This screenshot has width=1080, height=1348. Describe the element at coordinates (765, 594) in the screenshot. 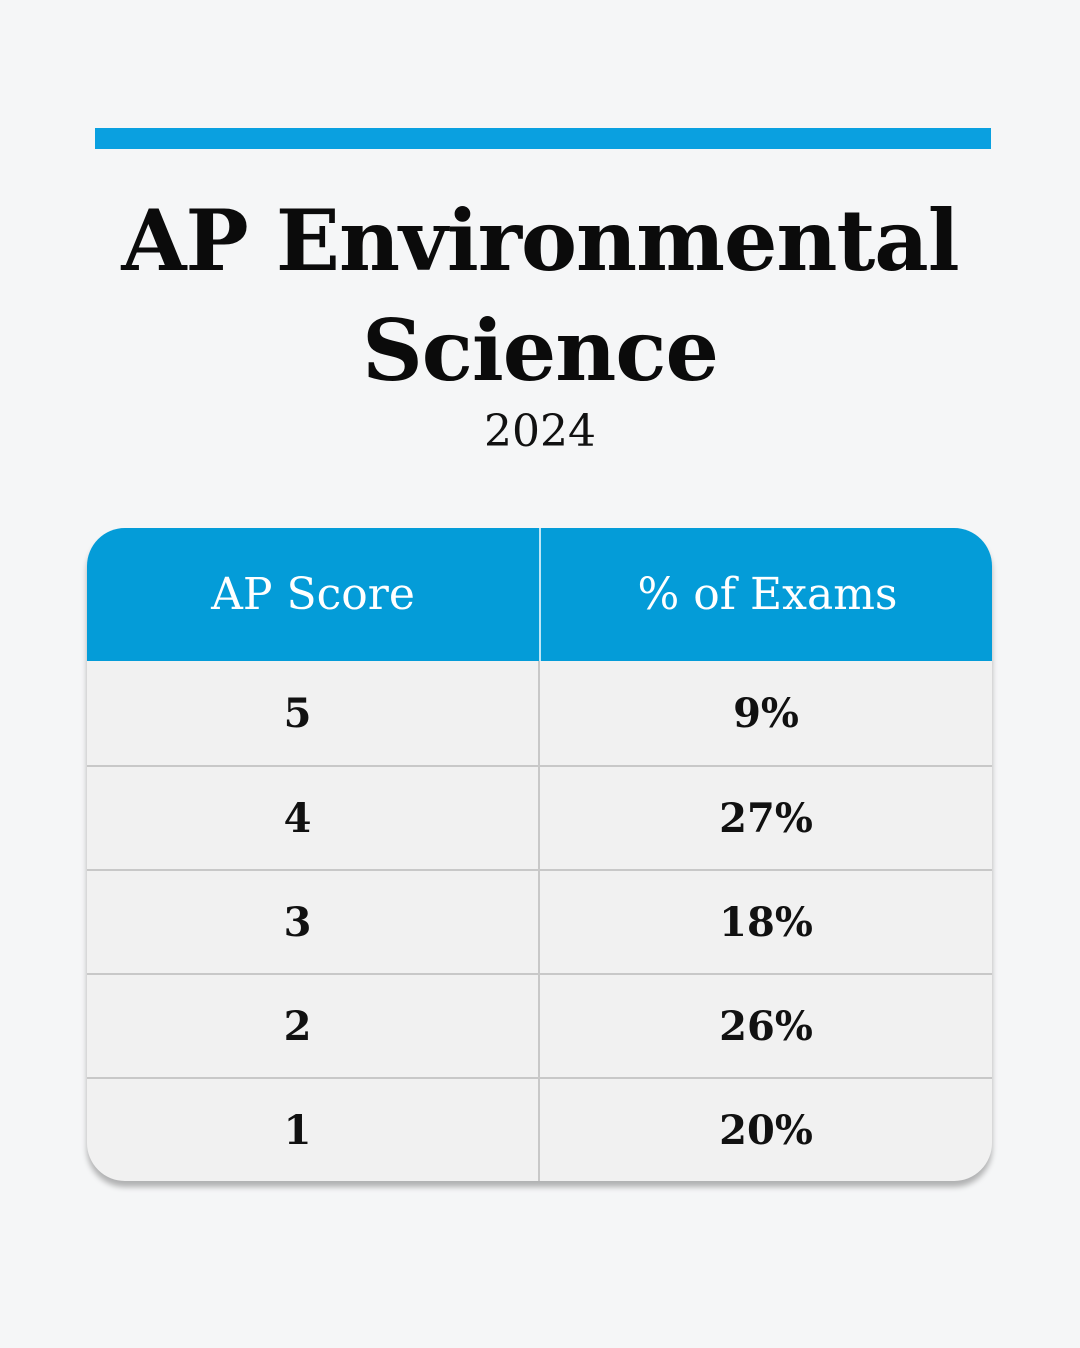

I see `header-percent-exams: % of Exams` at that location.